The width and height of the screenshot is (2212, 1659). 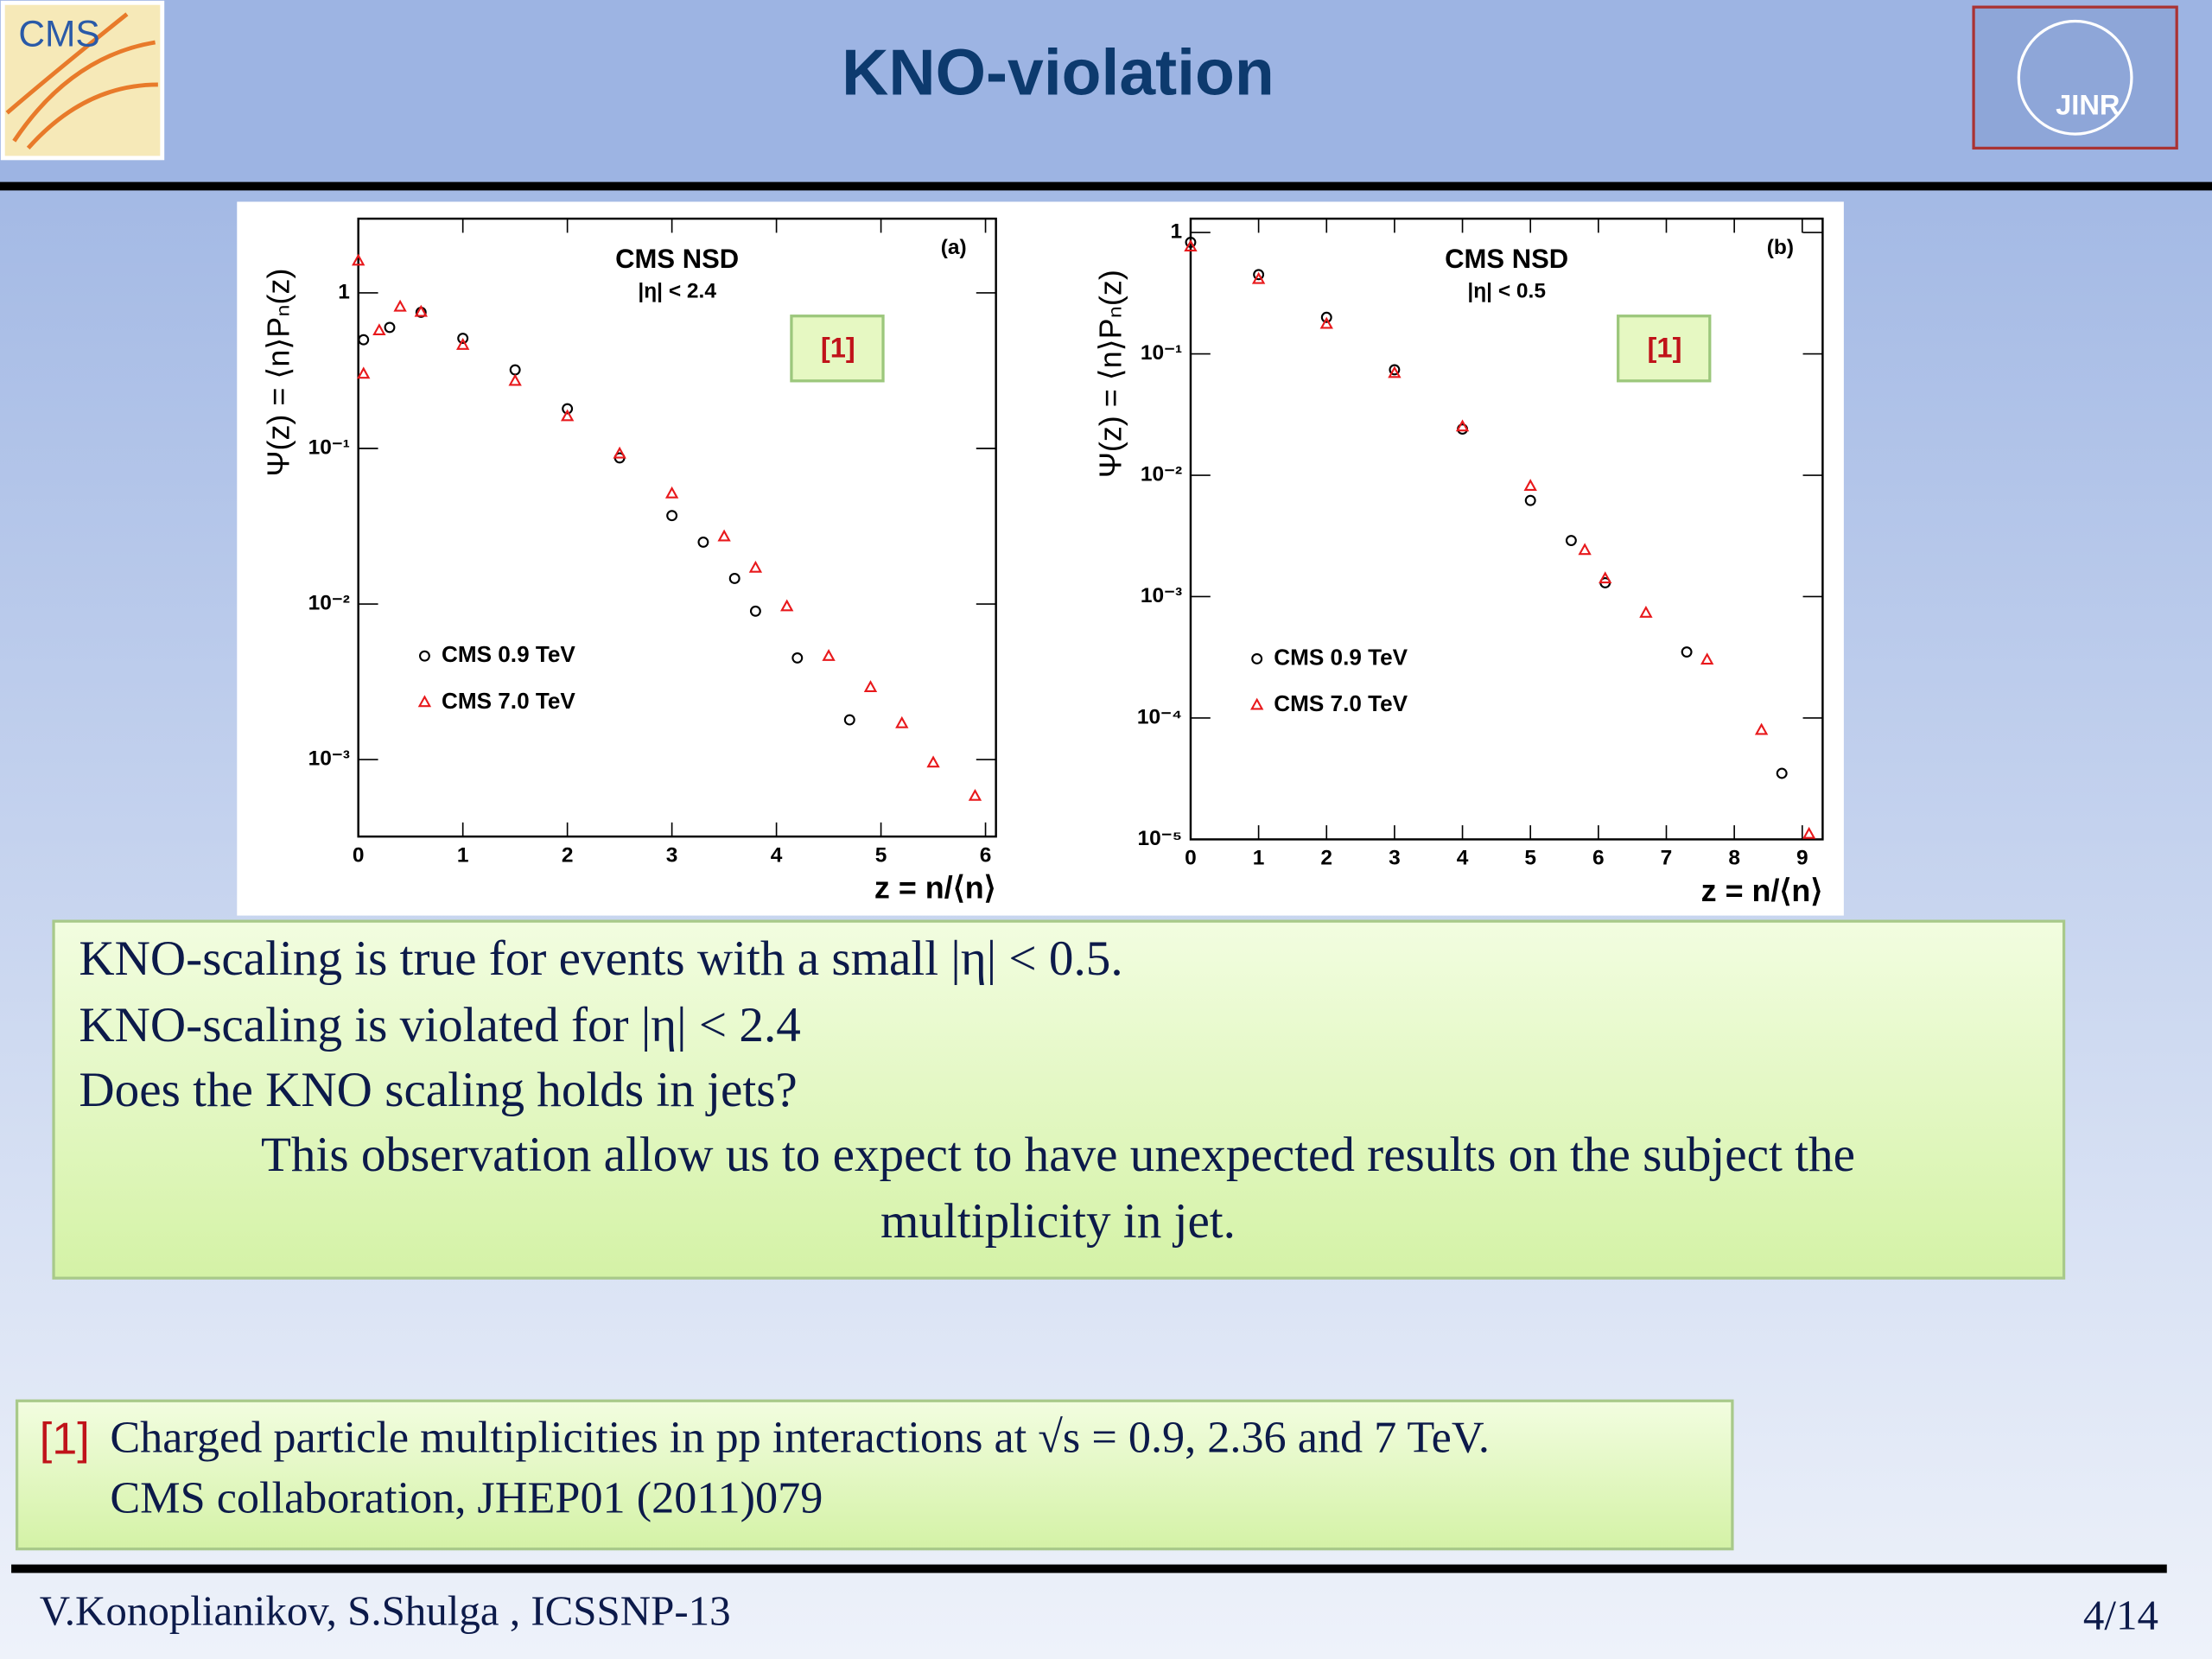 I want to click on reference-marker: [1], so click(x=65, y=1439).